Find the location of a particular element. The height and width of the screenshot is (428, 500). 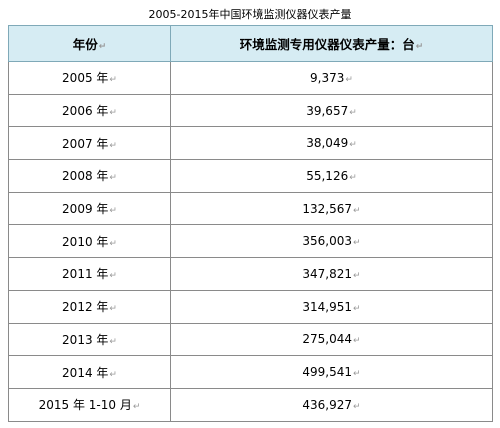

year-cell: 2012 年↵ is located at coordinates (89, 306).